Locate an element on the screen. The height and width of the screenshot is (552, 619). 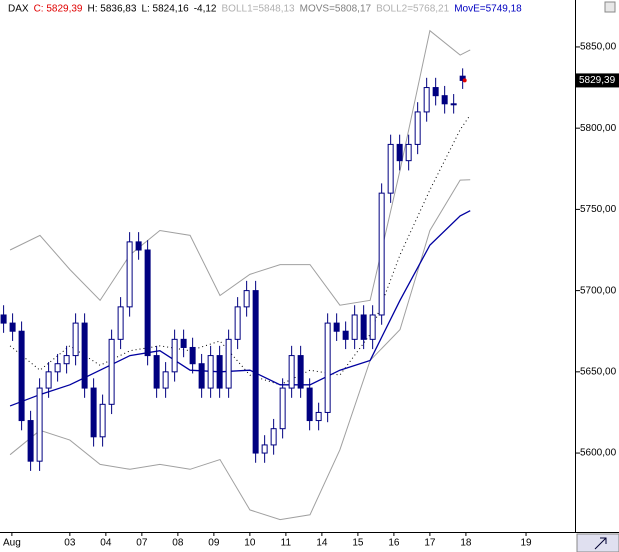
x-tick-label: 17 is located at coordinates (430, 543).